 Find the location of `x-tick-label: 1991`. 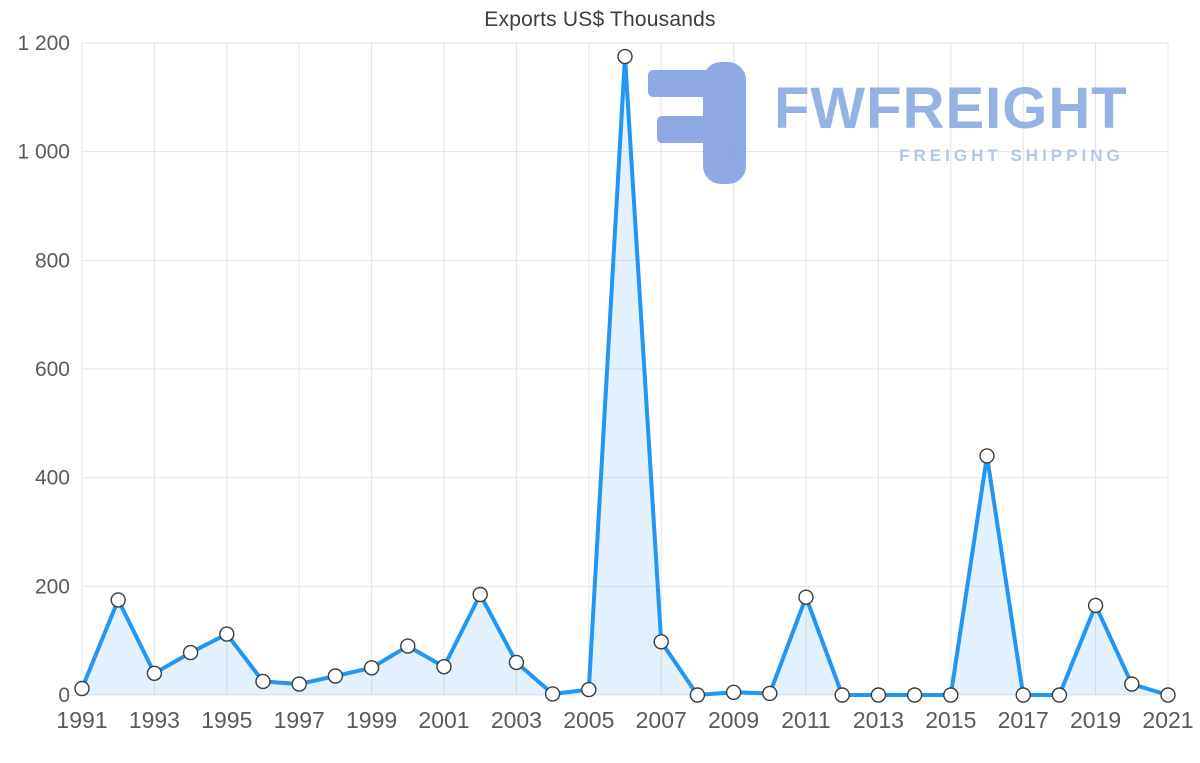

x-tick-label: 1991 is located at coordinates (81, 720).